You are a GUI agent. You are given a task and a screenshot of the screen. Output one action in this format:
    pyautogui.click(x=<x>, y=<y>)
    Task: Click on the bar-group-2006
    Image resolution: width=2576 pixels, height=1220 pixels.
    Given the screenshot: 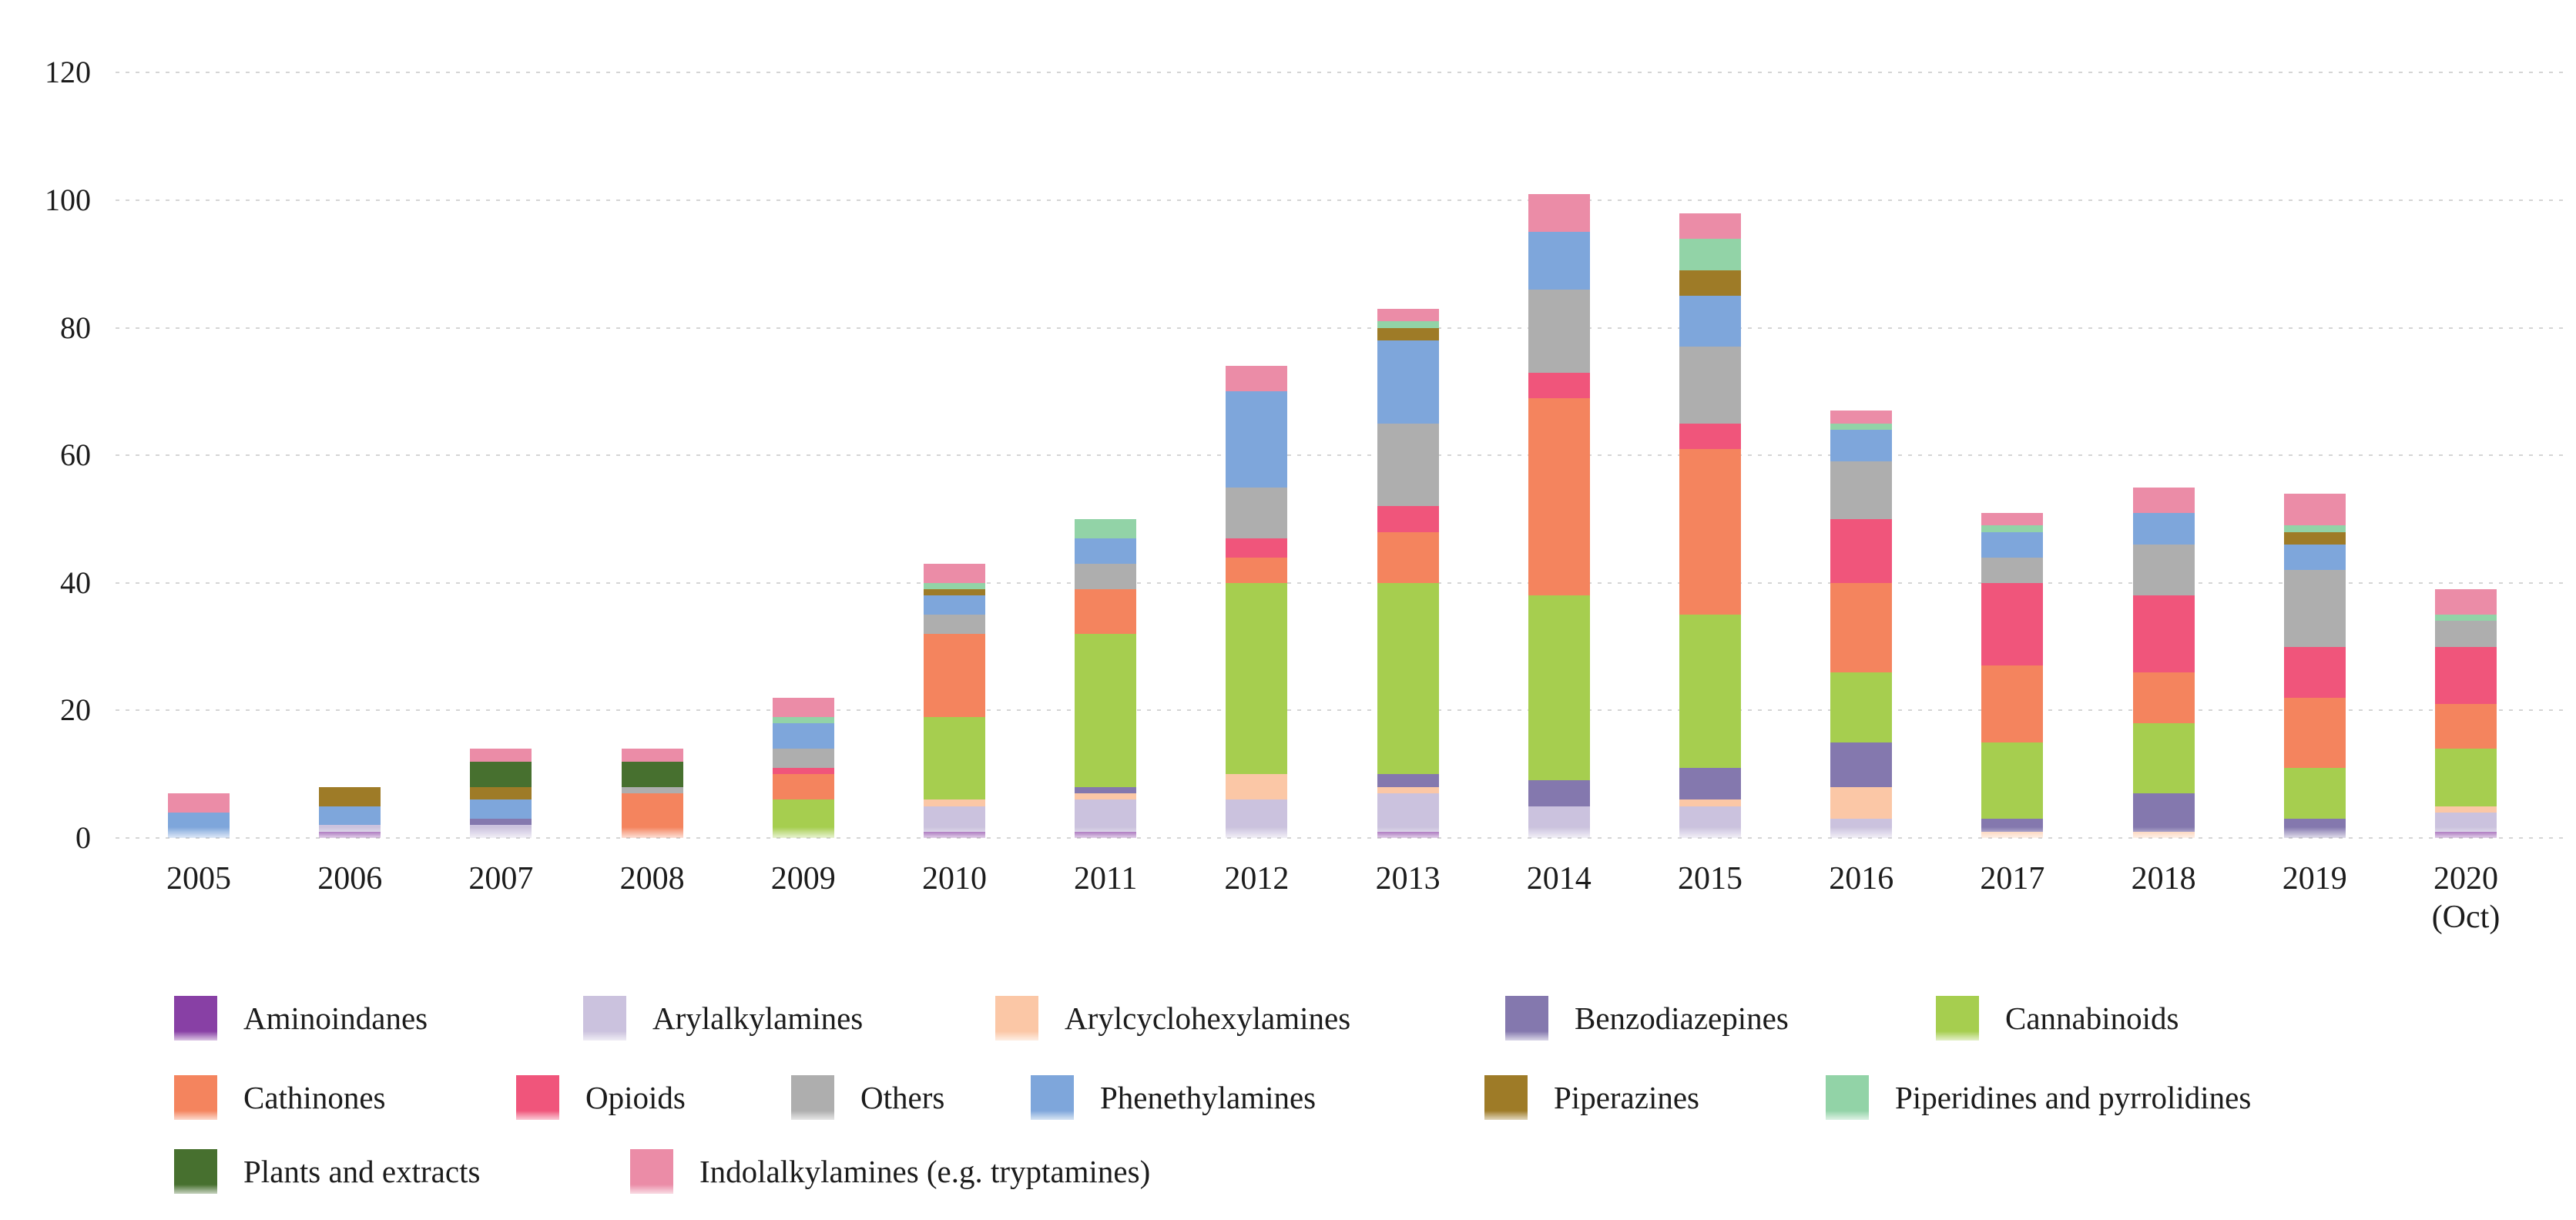 What is the action you would take?
    pyautogui.click(x=350, y=812)
    